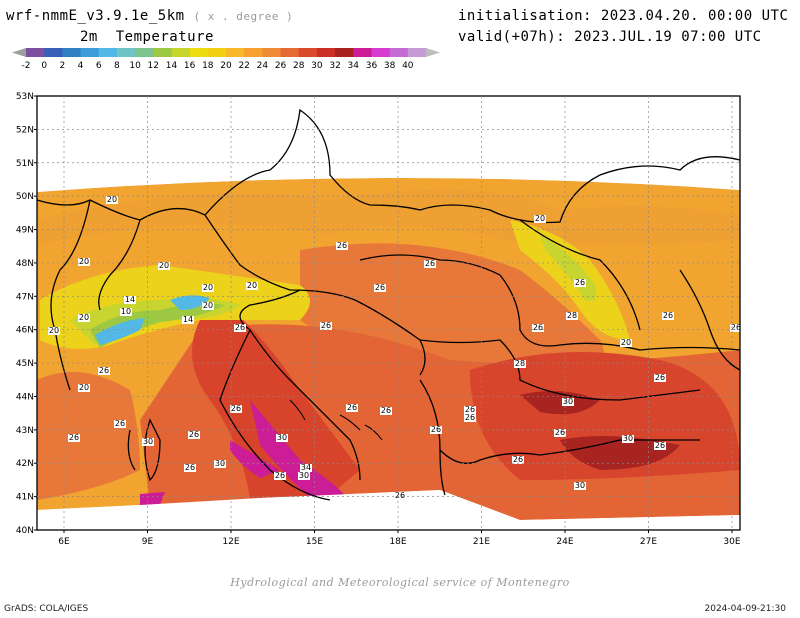 This screenshot has width=800, height=618. Describe the element at coordinates (668, 37) in the screenshot. I see `valid-value: 2023.JUL.19 07:00 UTC` at that location.